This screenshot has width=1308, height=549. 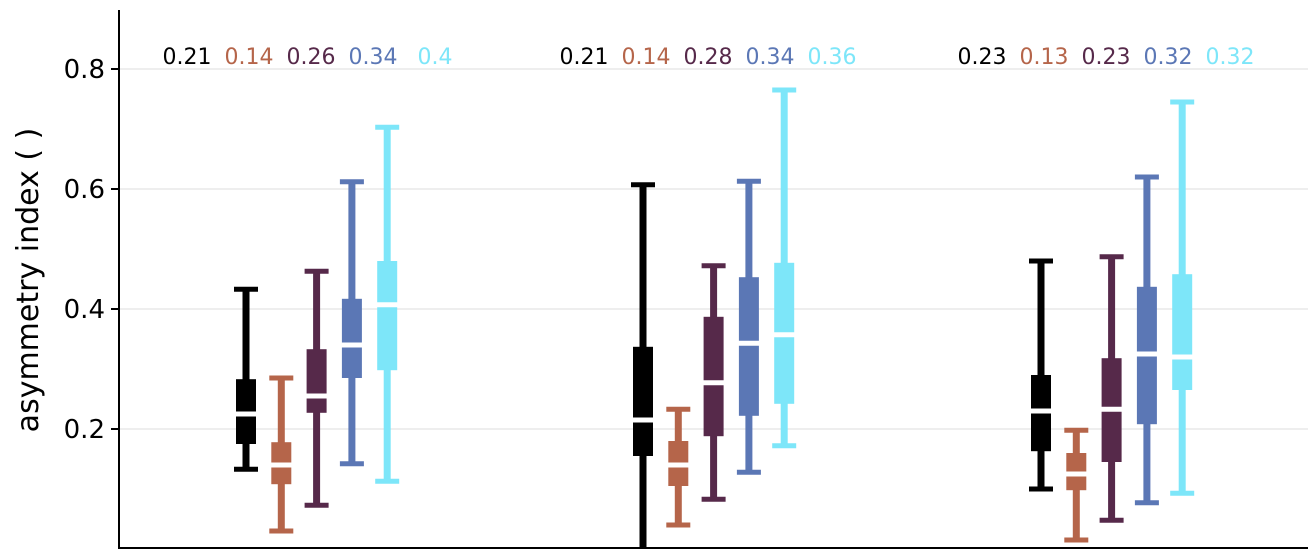 I want to click on y-tick-labels: 0.2 0.4 0.6 0.8, so click(x=84, y=250).